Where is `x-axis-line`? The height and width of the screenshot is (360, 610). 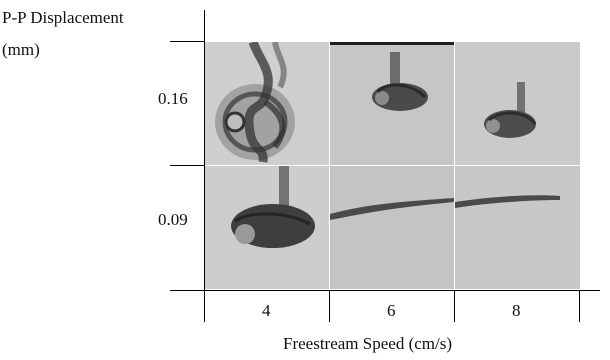
x-axis-line is located at coordinates (385, 290).